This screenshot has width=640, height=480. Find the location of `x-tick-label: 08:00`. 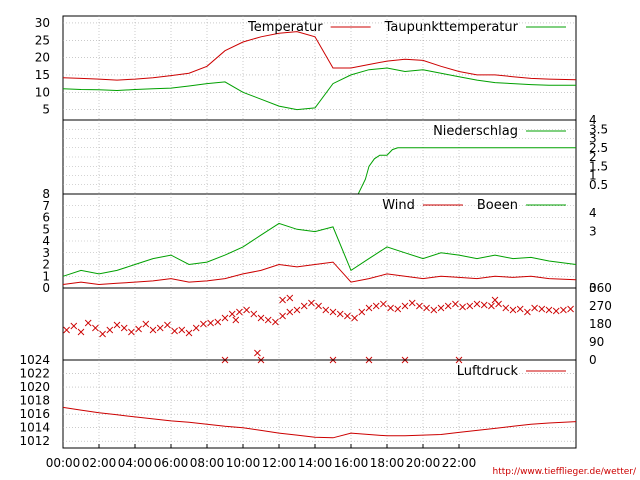

x-tick-label: 08:00 is located at coordinates (207, 463).